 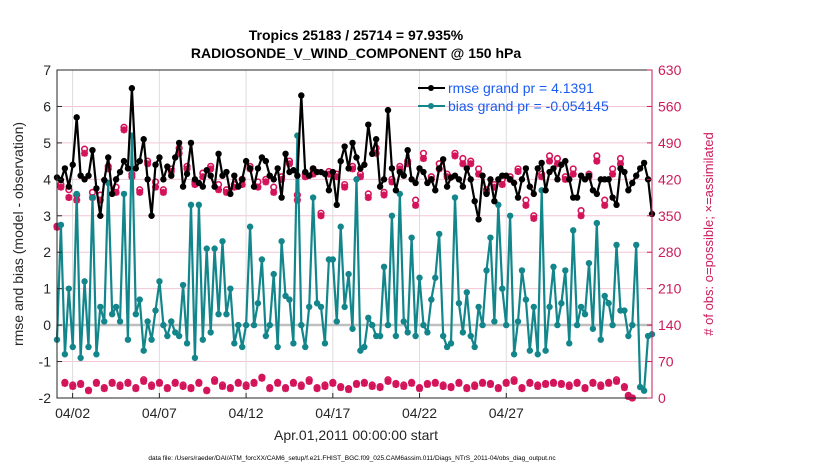 I want to click on right-tick-label: 490, so click(x=670, y=143).